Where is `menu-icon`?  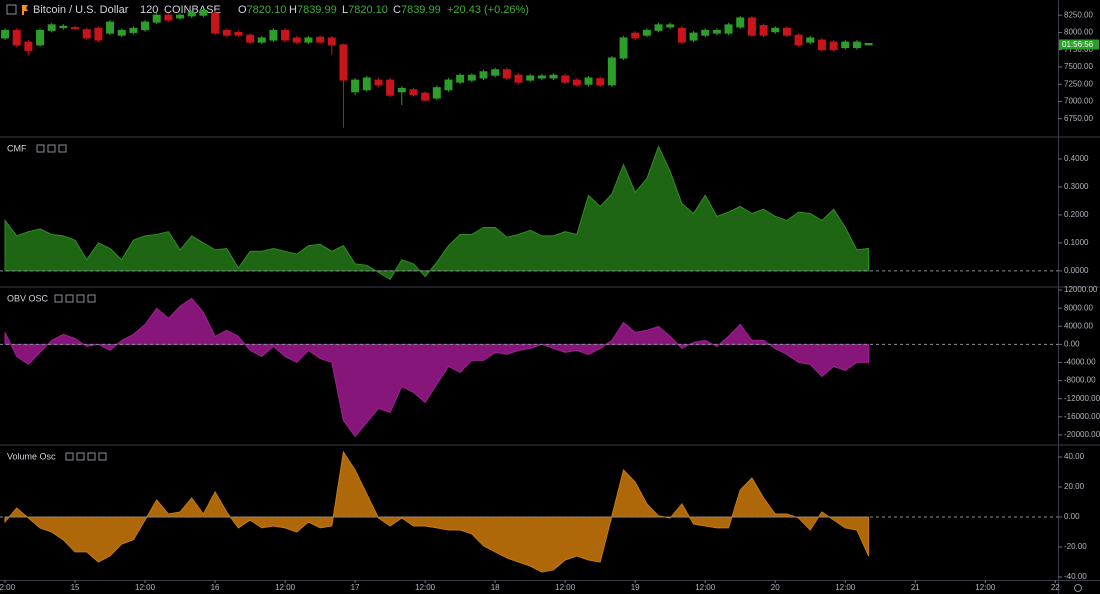 menu-icon is located at coordinates (11, 9).